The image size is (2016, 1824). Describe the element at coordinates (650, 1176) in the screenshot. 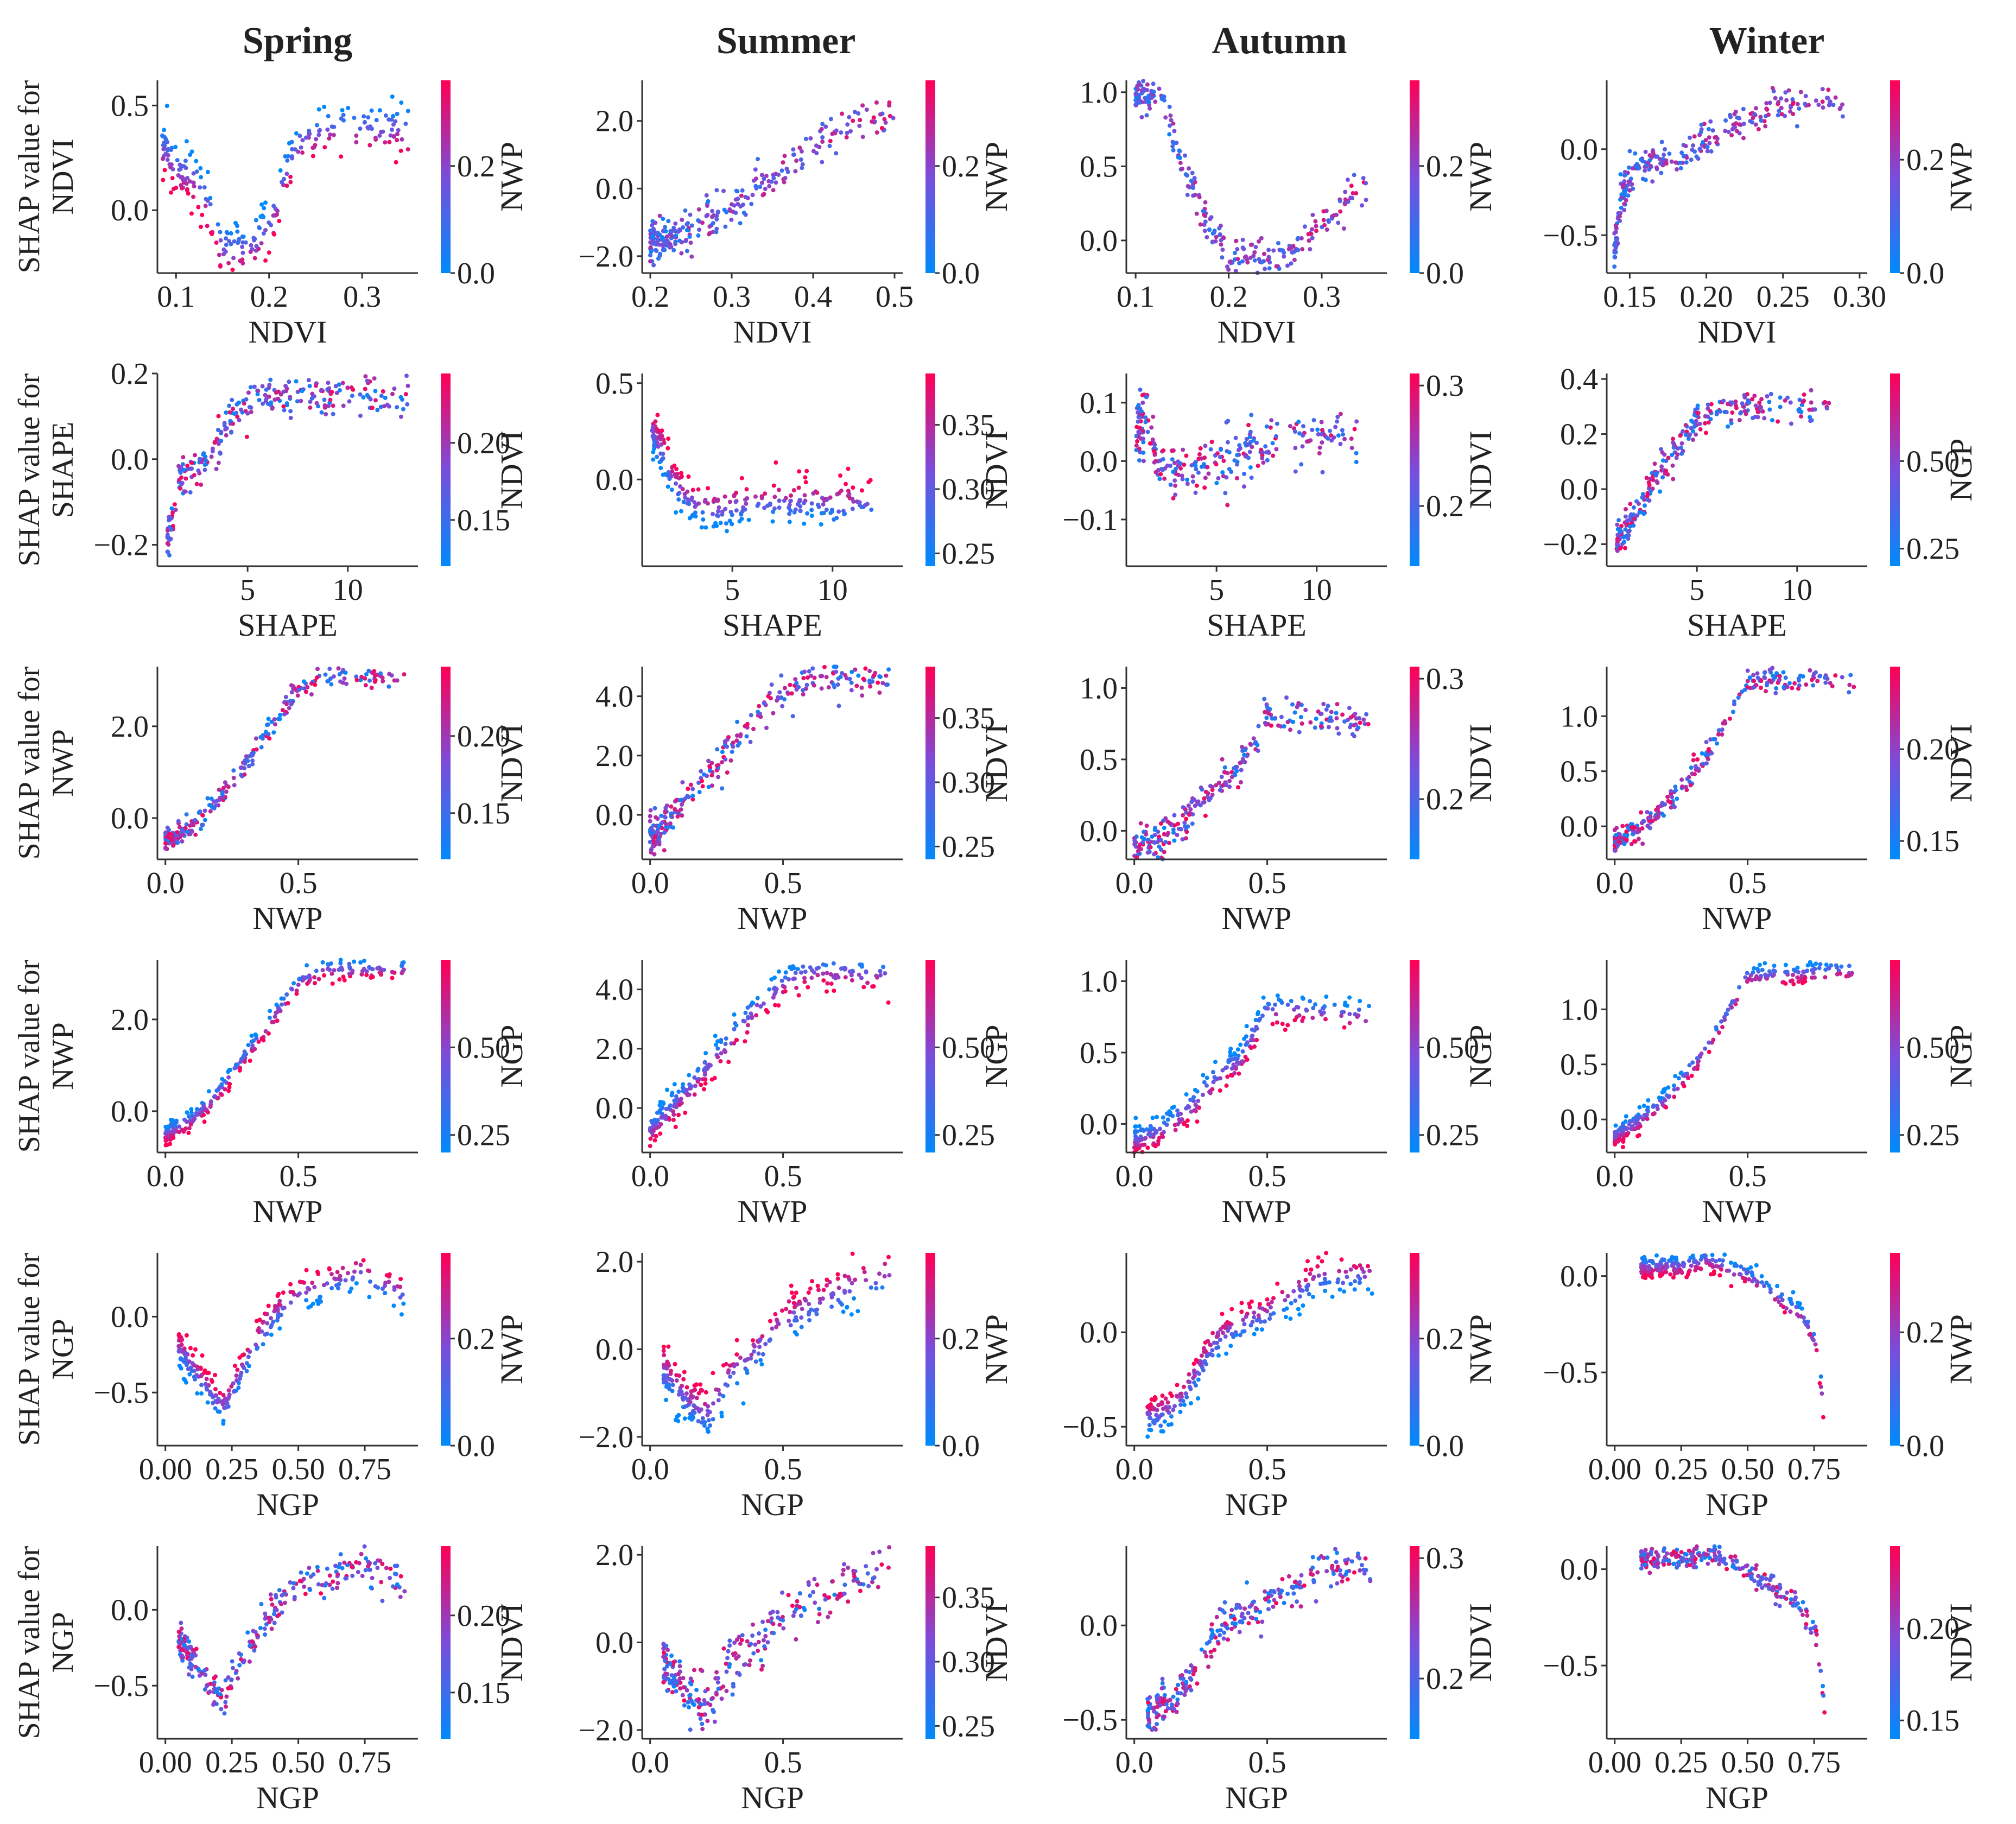

I see `x-tick-label: 0.0` at that location.